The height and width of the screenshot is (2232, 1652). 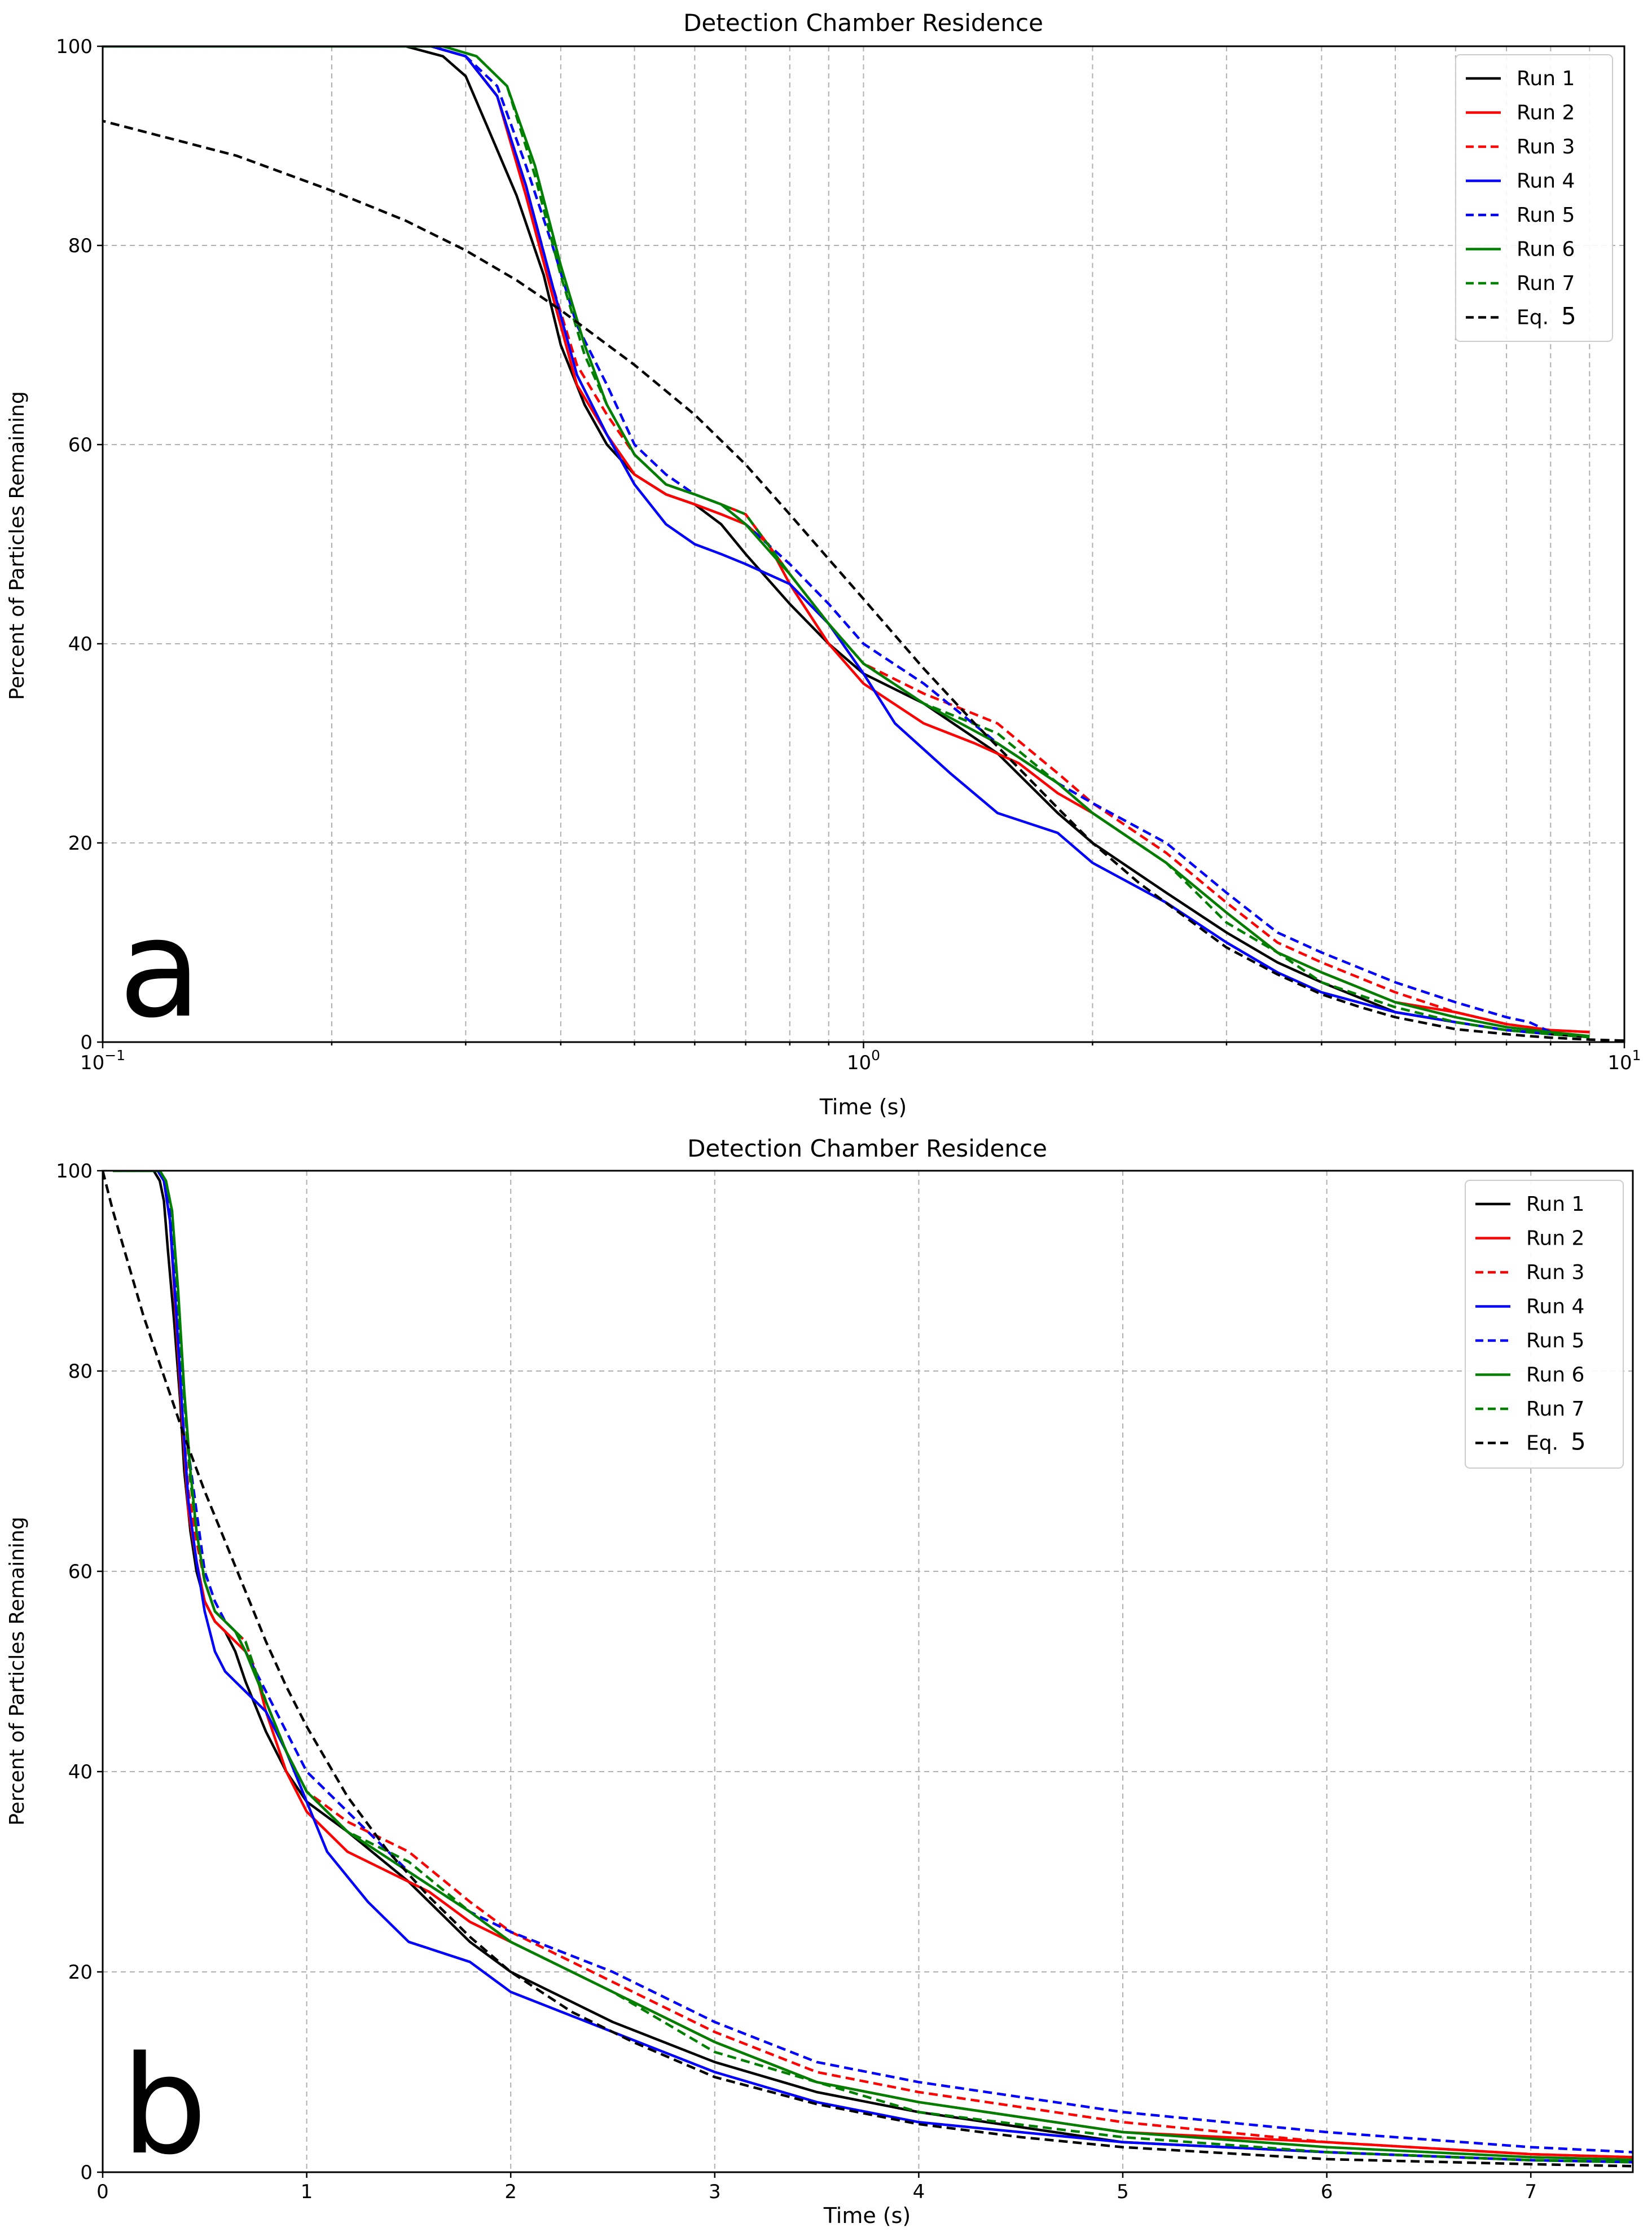 I want to click on panel-b-ytick-label: 0, so click(x=87, y=2172).